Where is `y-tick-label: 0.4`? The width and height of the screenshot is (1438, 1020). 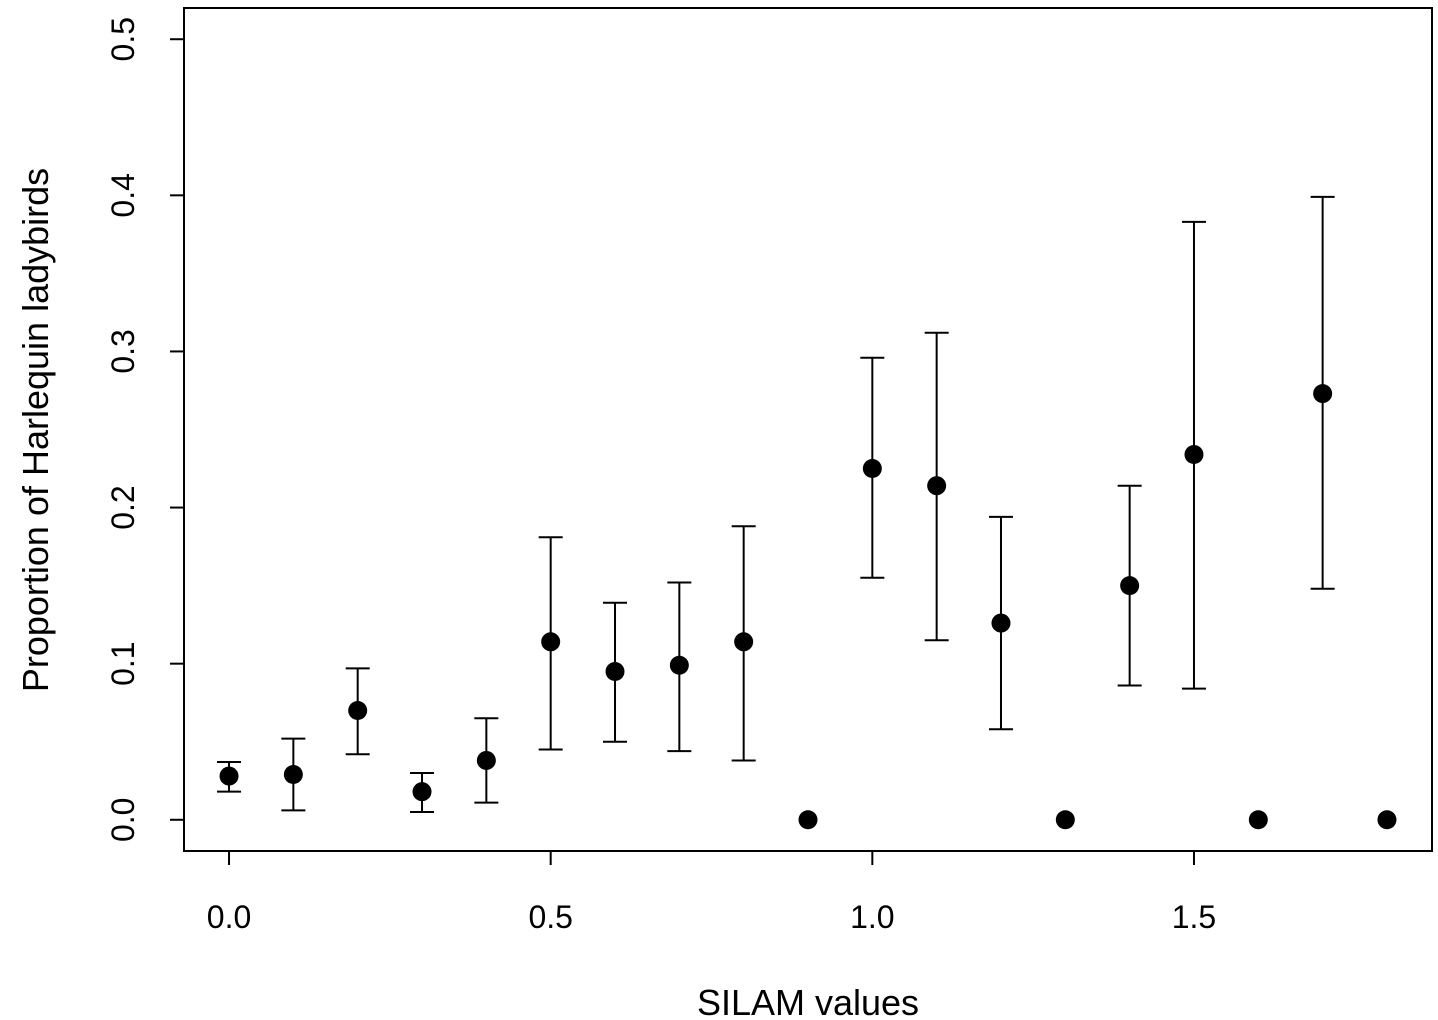
y-tick-label: 0.4 is located at coordinates (123, 195).